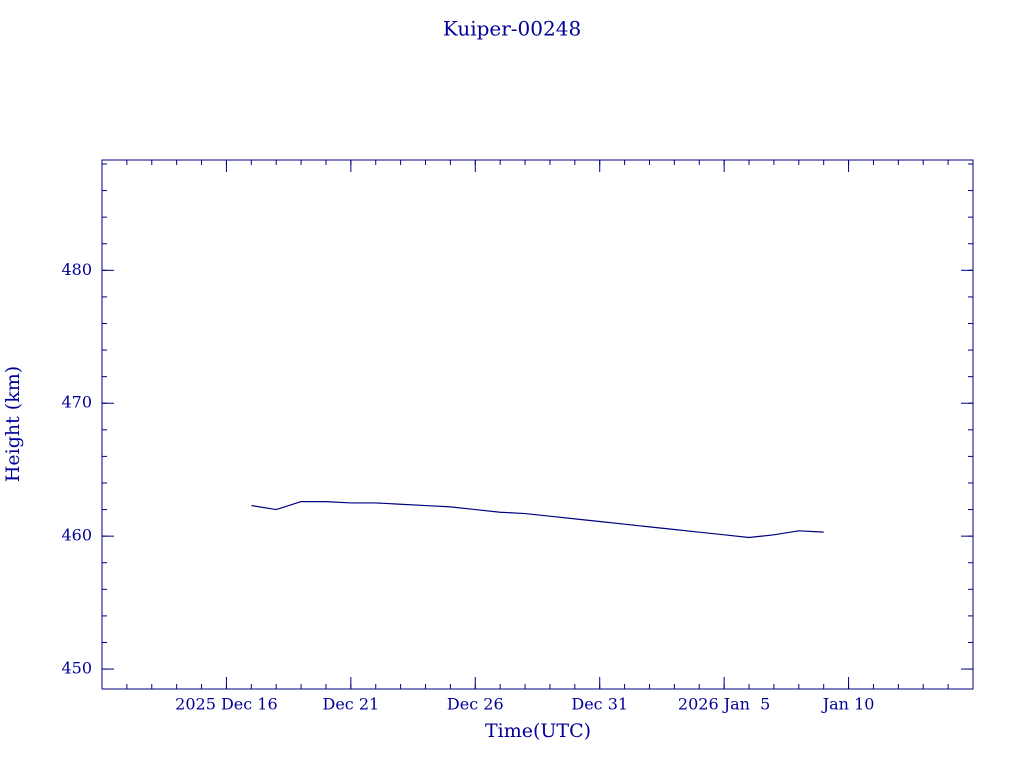 The height and width of the screenshot is (768, 1024). I want to click on chart-title: Kuiper-00248, so click(512, 29).